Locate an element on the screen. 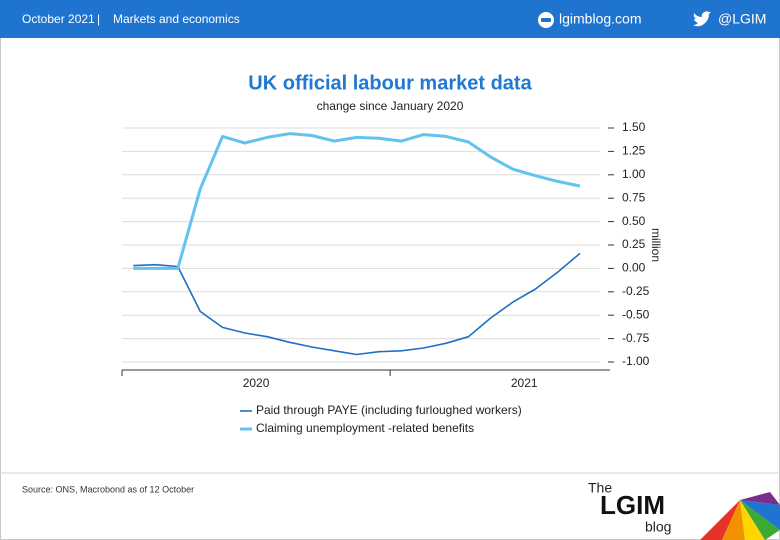 Image resolution: width=780 pixels, height=540 pixels. y-tick-label: -0.50 is located at coordinates (636, 314).